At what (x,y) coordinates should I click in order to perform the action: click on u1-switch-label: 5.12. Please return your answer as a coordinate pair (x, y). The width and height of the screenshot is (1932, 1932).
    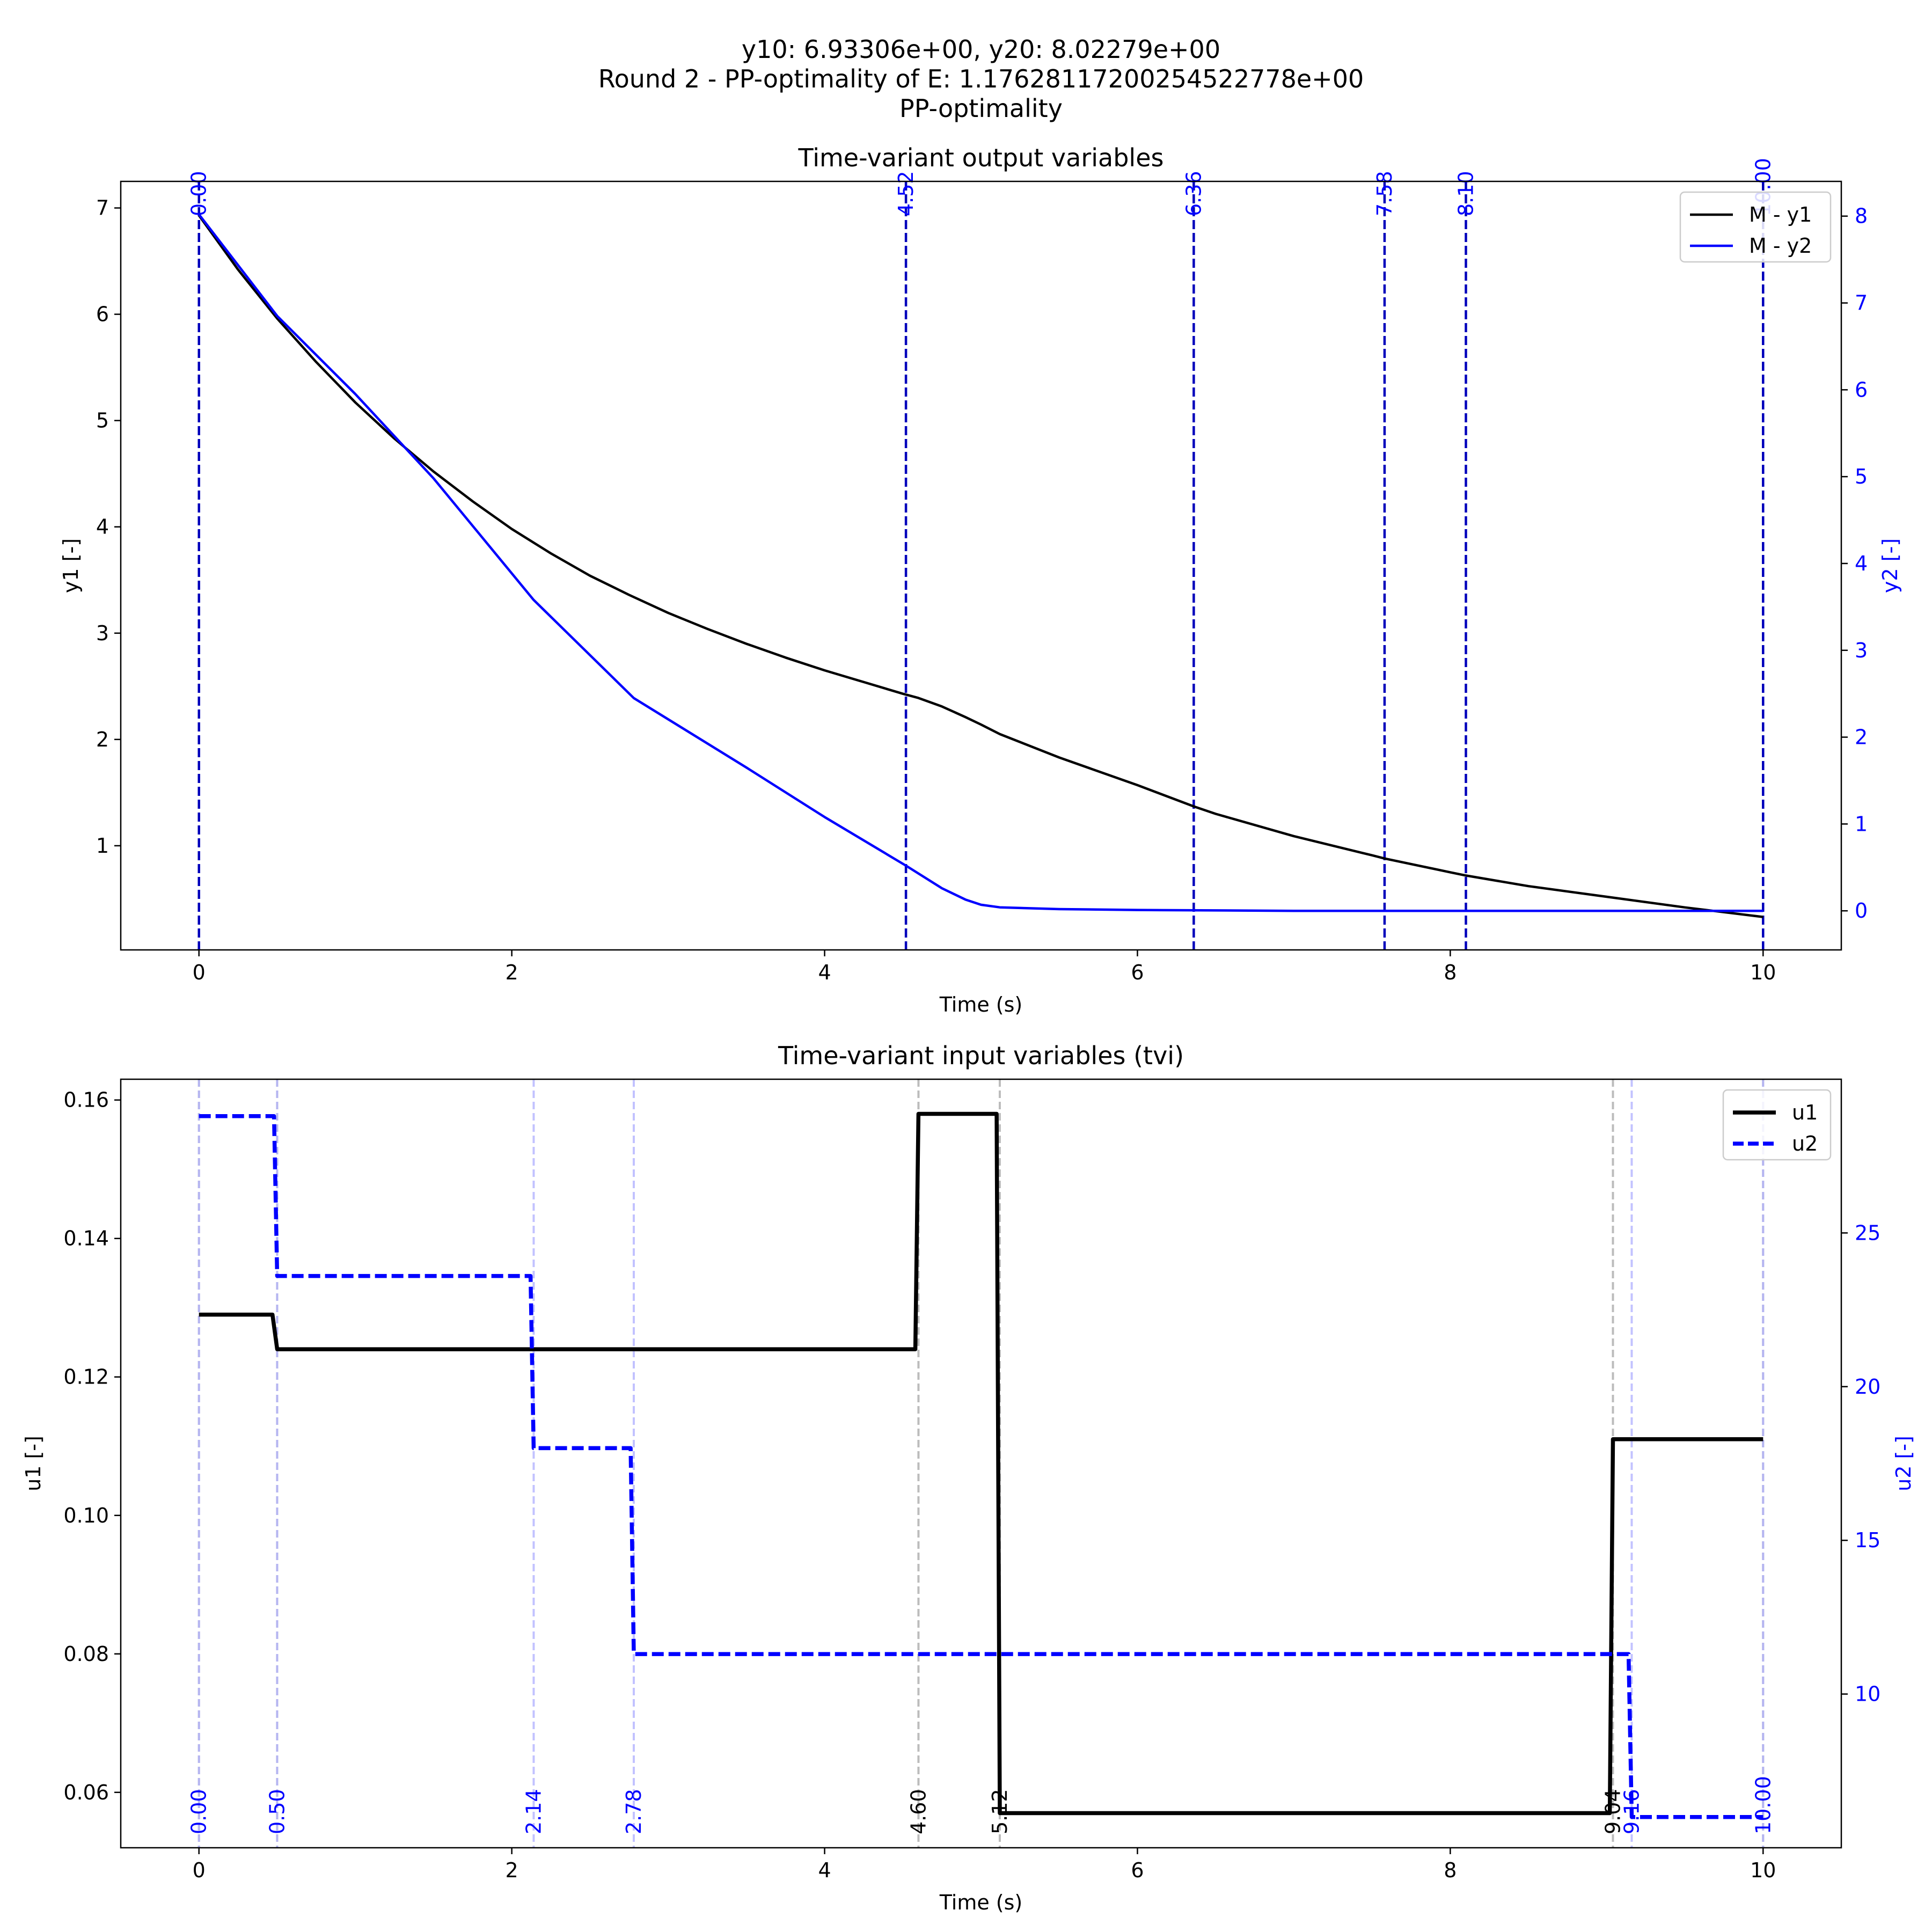
    Looking at the image, I should click on (1000, 1811).